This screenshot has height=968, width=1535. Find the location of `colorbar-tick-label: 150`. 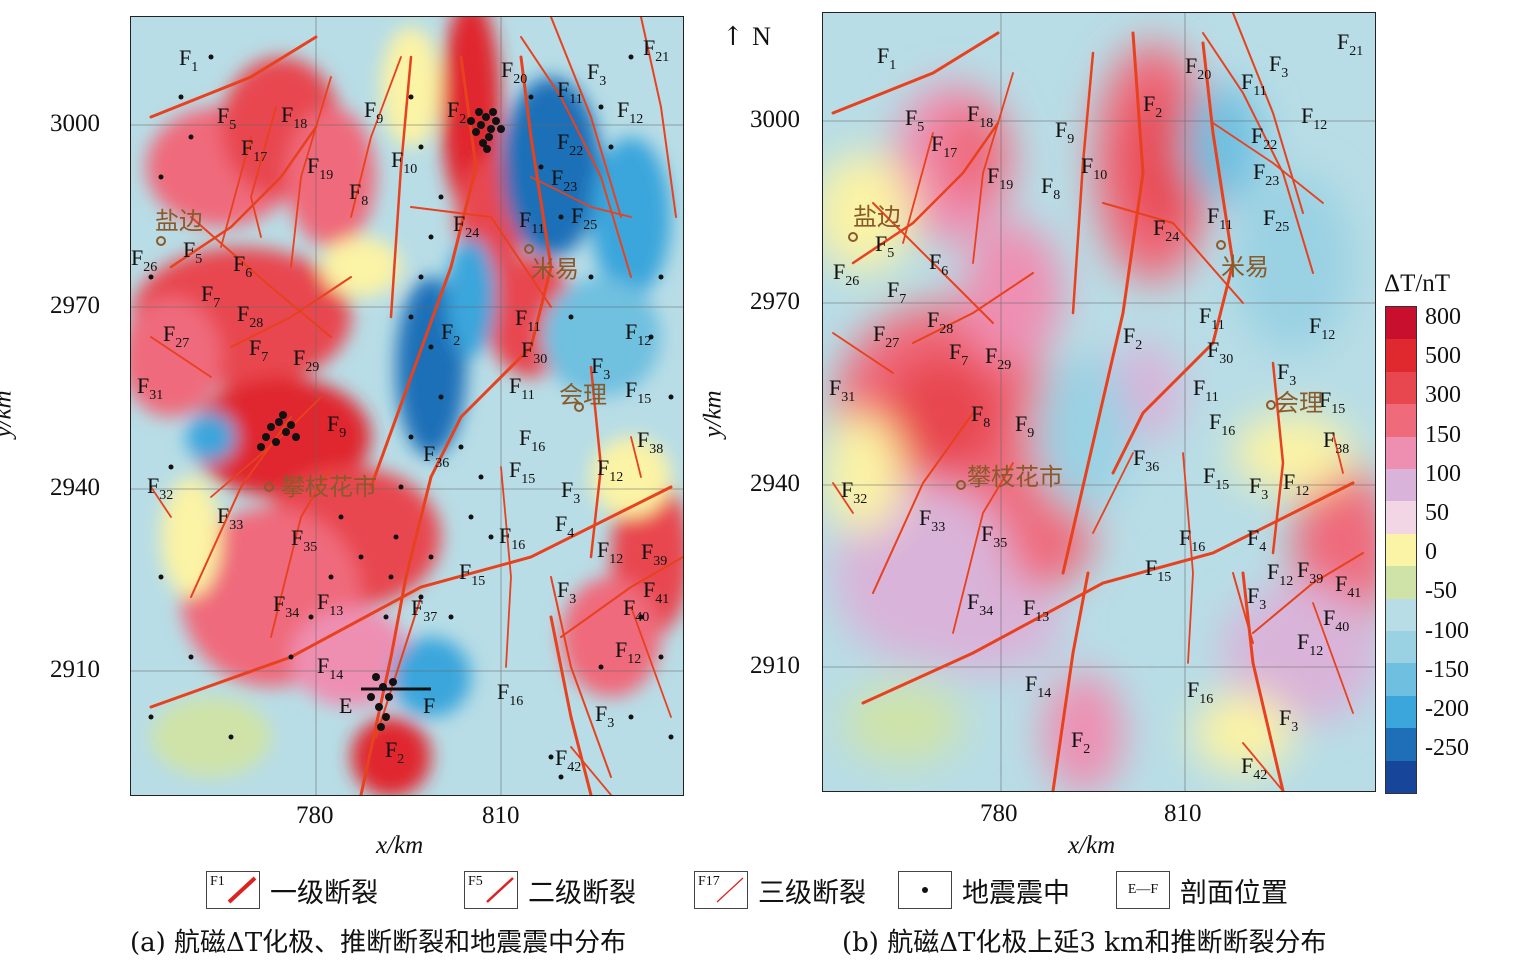

colorbar-tick-label: 150 is located at coordinates (1443, 434).